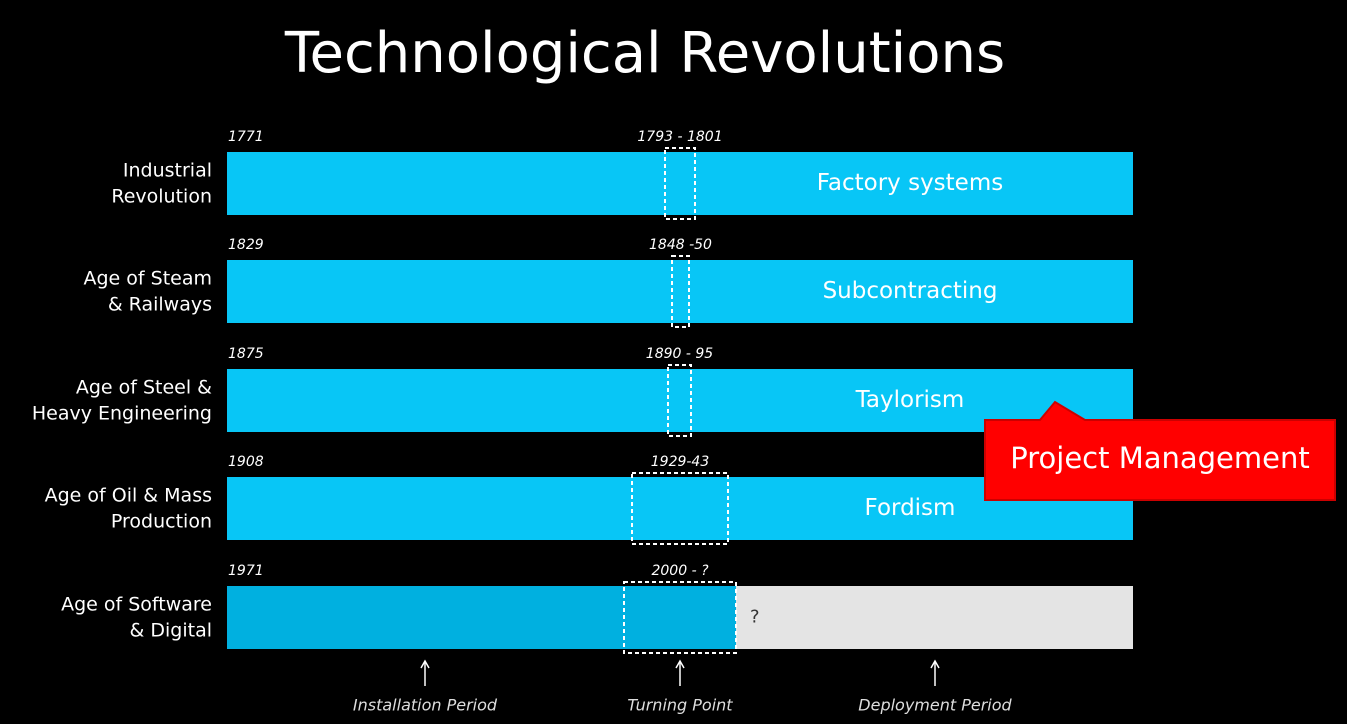 This screenshot has width=1347, height=724. I want to click on period-label: Turning Point, so click(680, 705).